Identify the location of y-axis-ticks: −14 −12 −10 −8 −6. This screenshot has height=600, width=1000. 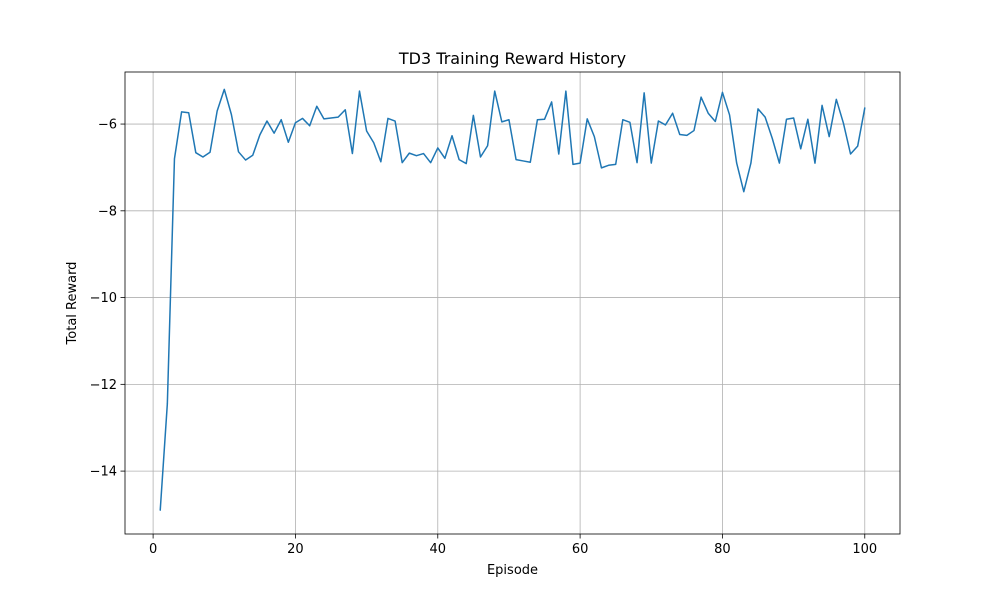
(107, 299).